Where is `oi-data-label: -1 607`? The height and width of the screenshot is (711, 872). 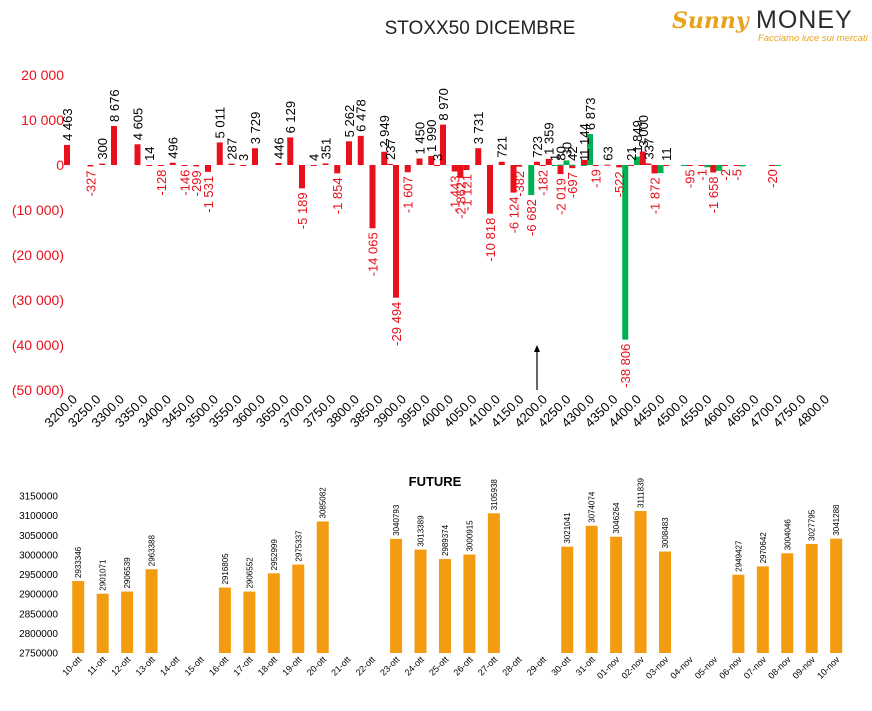 oi-data-label: -1 607 is located at coordinates (408, 194).